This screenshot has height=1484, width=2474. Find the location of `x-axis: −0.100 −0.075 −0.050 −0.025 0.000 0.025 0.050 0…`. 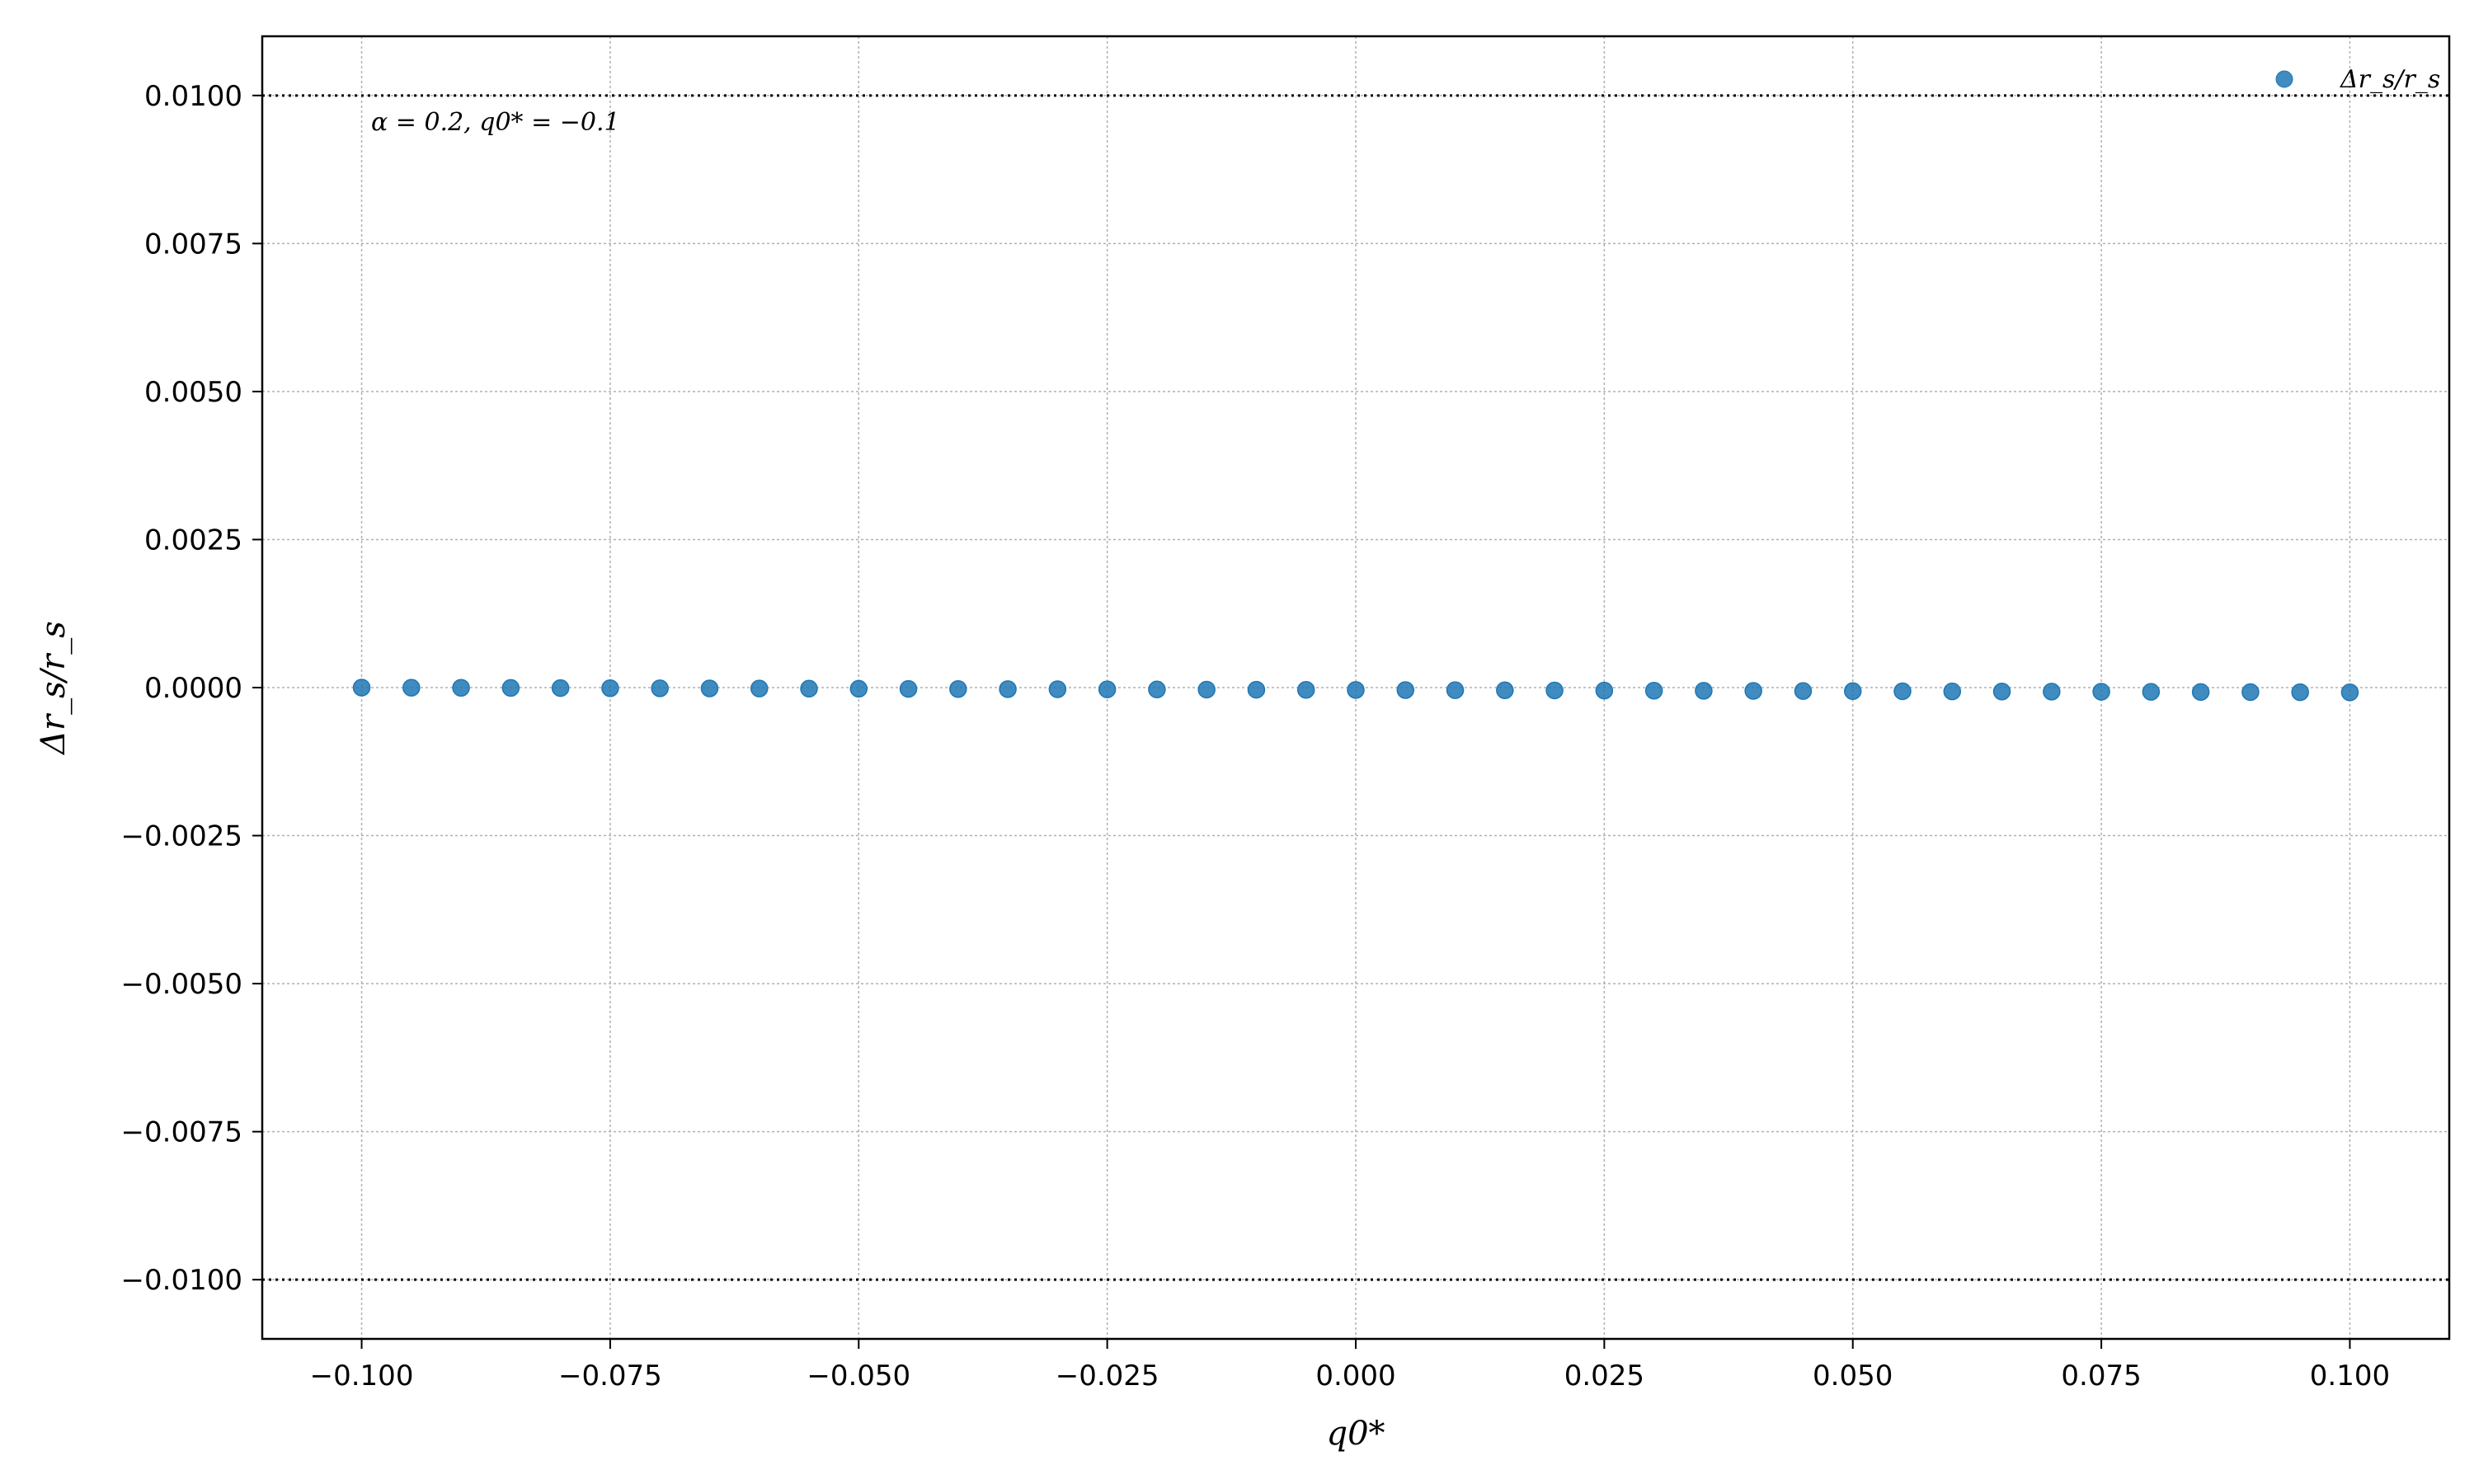

x-axis: −0.100 −0.075 −0.050 −0.025 0.000 0.025 0.050 0… is located at coordinates (1350, 1365).